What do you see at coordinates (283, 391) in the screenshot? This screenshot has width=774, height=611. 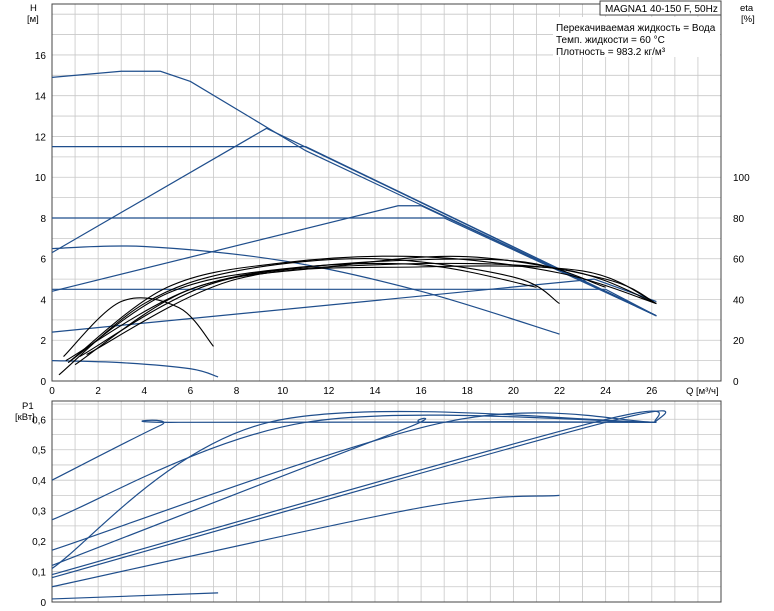 I see `flow-tick-label: 10` at bounding box center [283, 391].